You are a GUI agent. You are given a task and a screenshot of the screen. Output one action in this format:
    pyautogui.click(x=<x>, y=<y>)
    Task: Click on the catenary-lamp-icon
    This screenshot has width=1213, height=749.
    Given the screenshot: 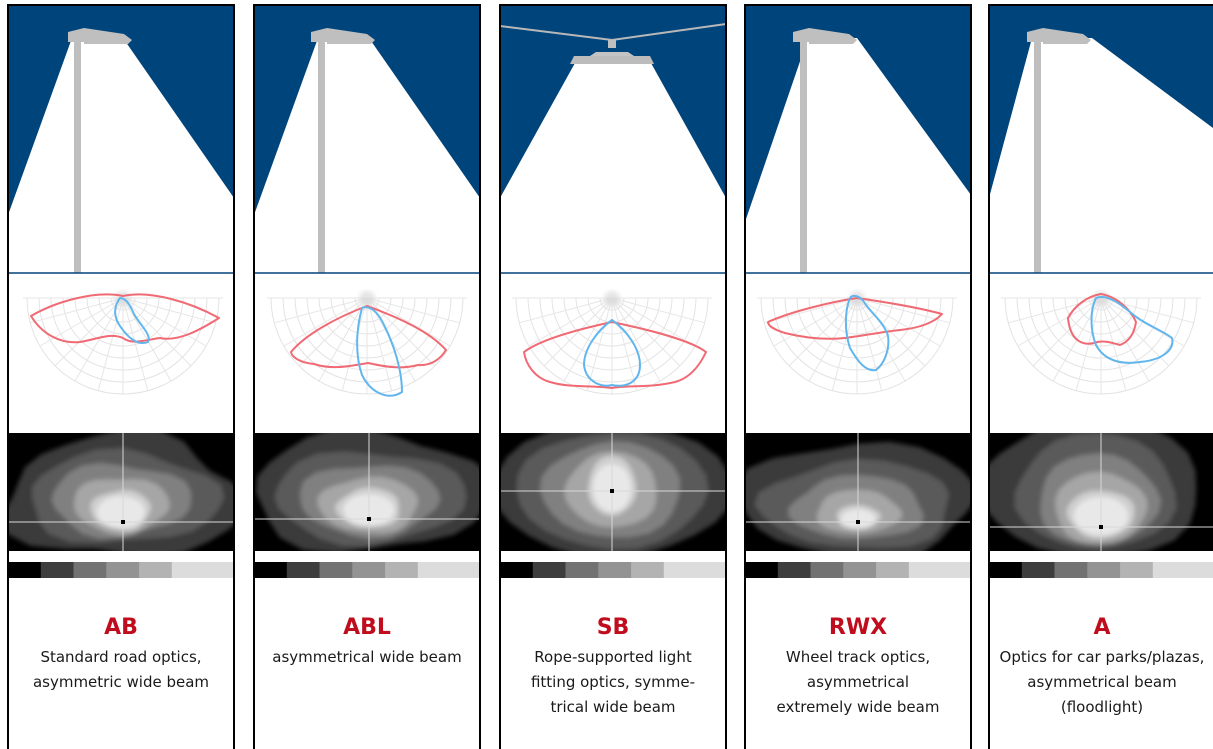 What is the action you would take?
    pyautogui.click(x=613, y=43)
    